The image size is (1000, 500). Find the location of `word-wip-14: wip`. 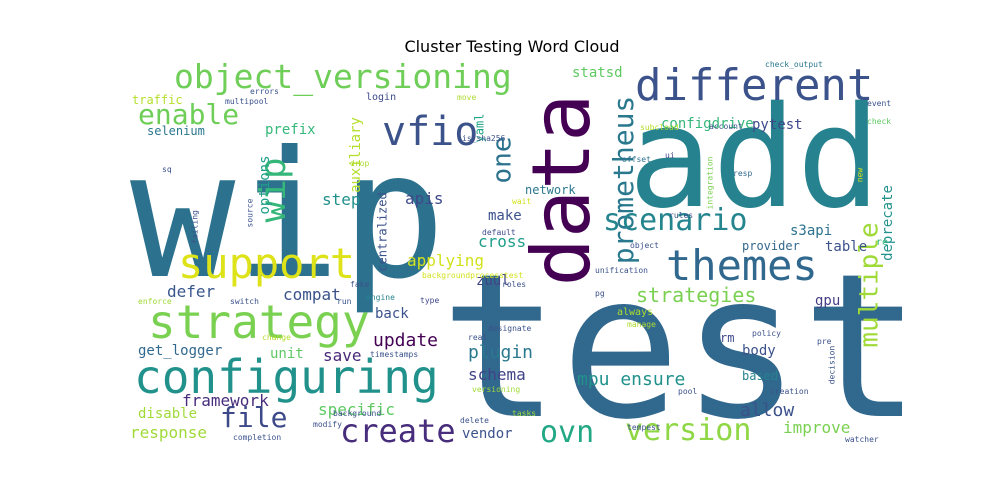

word-wip-14: wip is located at coordinates (273, 189).